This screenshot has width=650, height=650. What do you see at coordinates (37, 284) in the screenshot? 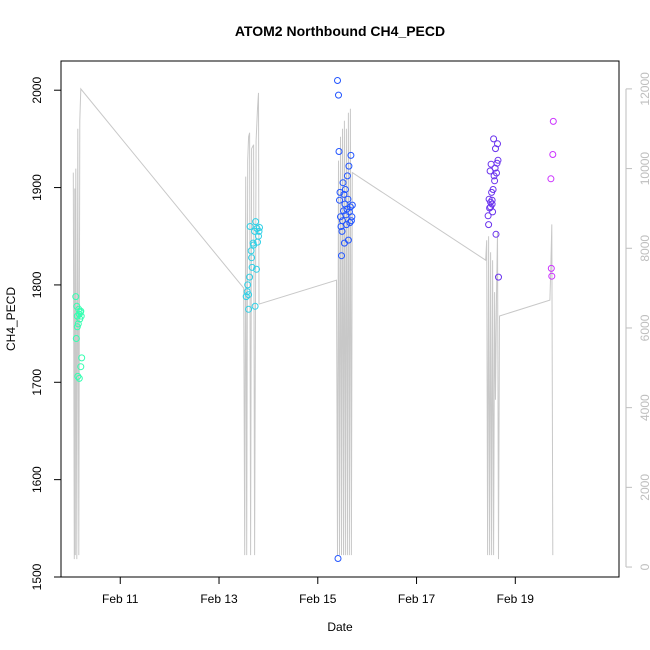
I see `y-tick-label: 1800` at bounding box center [37, 284].